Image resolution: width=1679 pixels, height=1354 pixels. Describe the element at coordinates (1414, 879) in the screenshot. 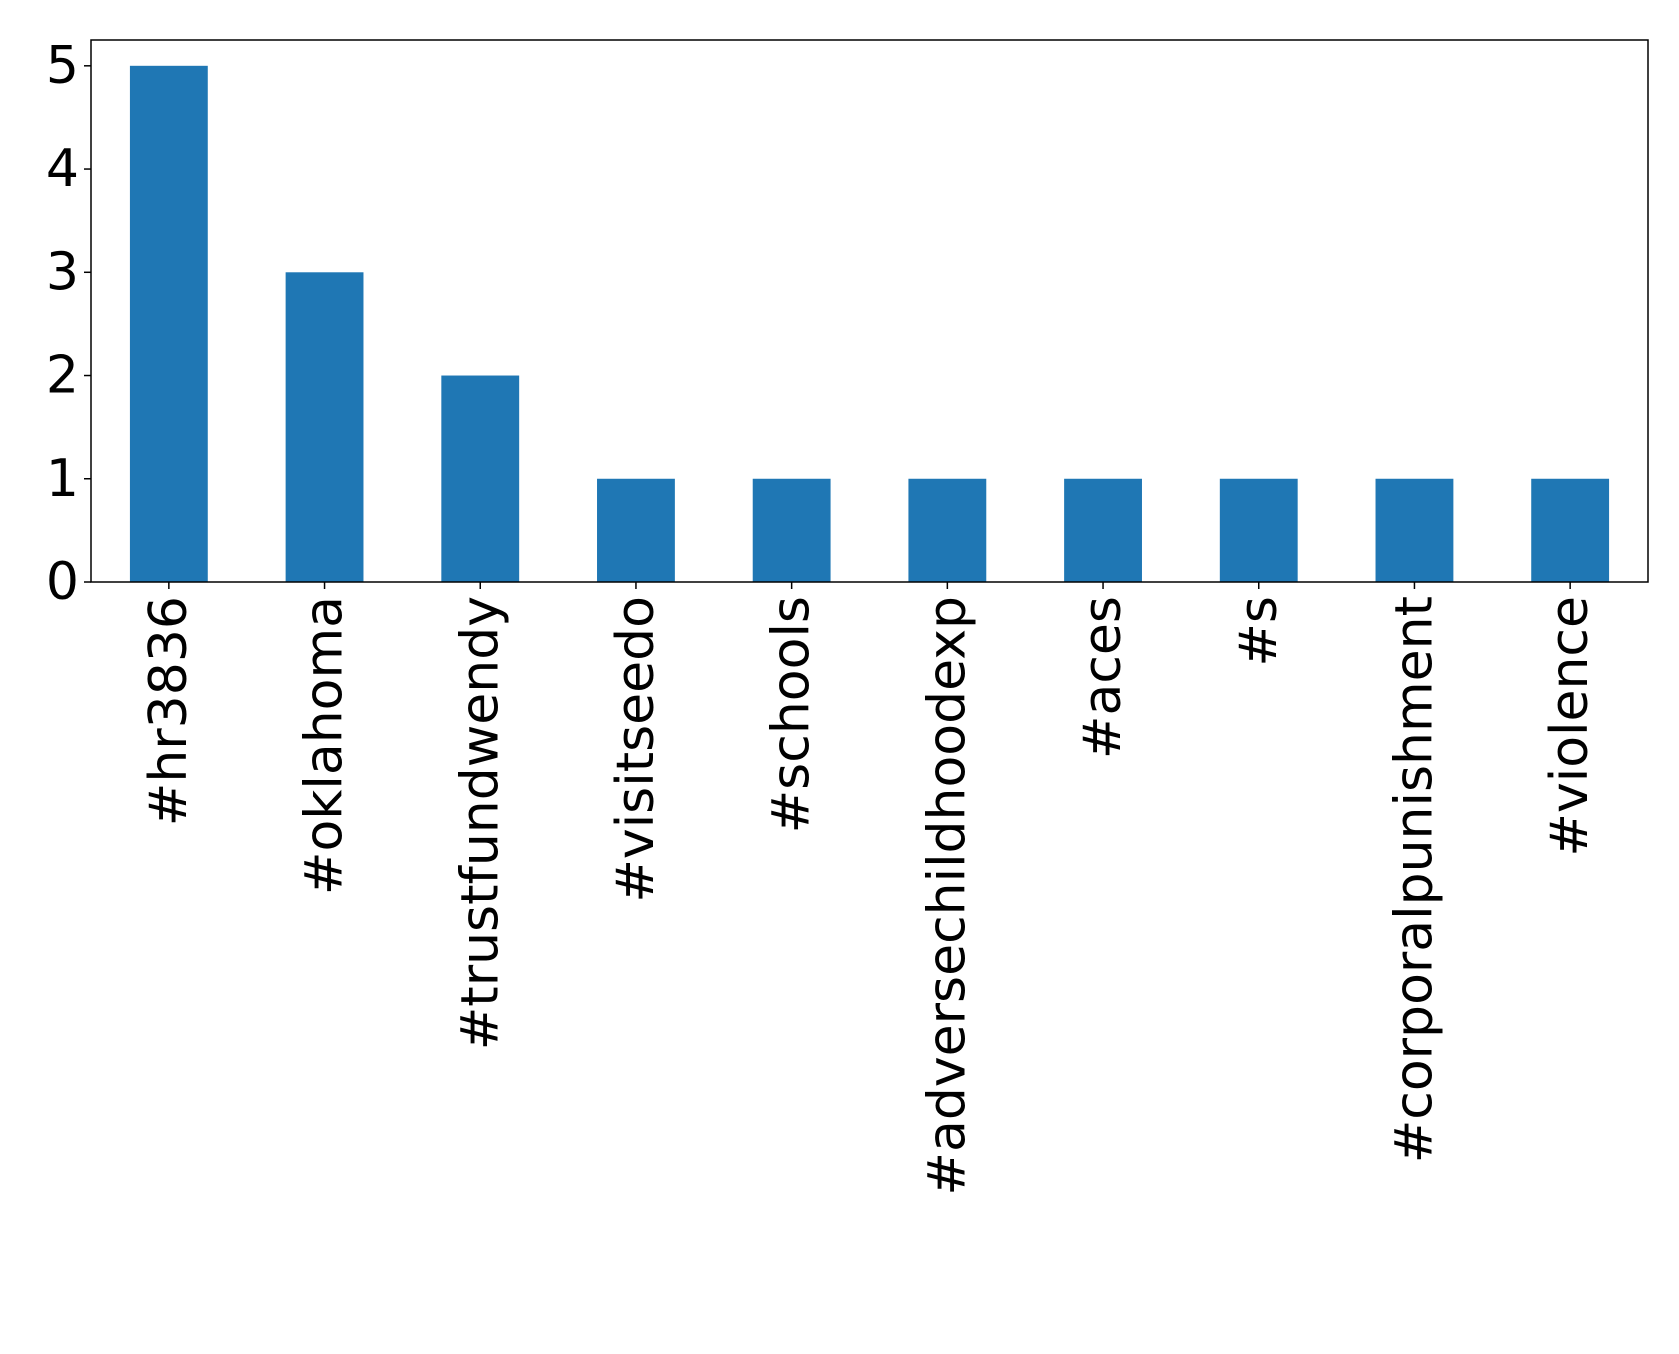

I see `x-tick-label: #corporalpunishment` at that location.